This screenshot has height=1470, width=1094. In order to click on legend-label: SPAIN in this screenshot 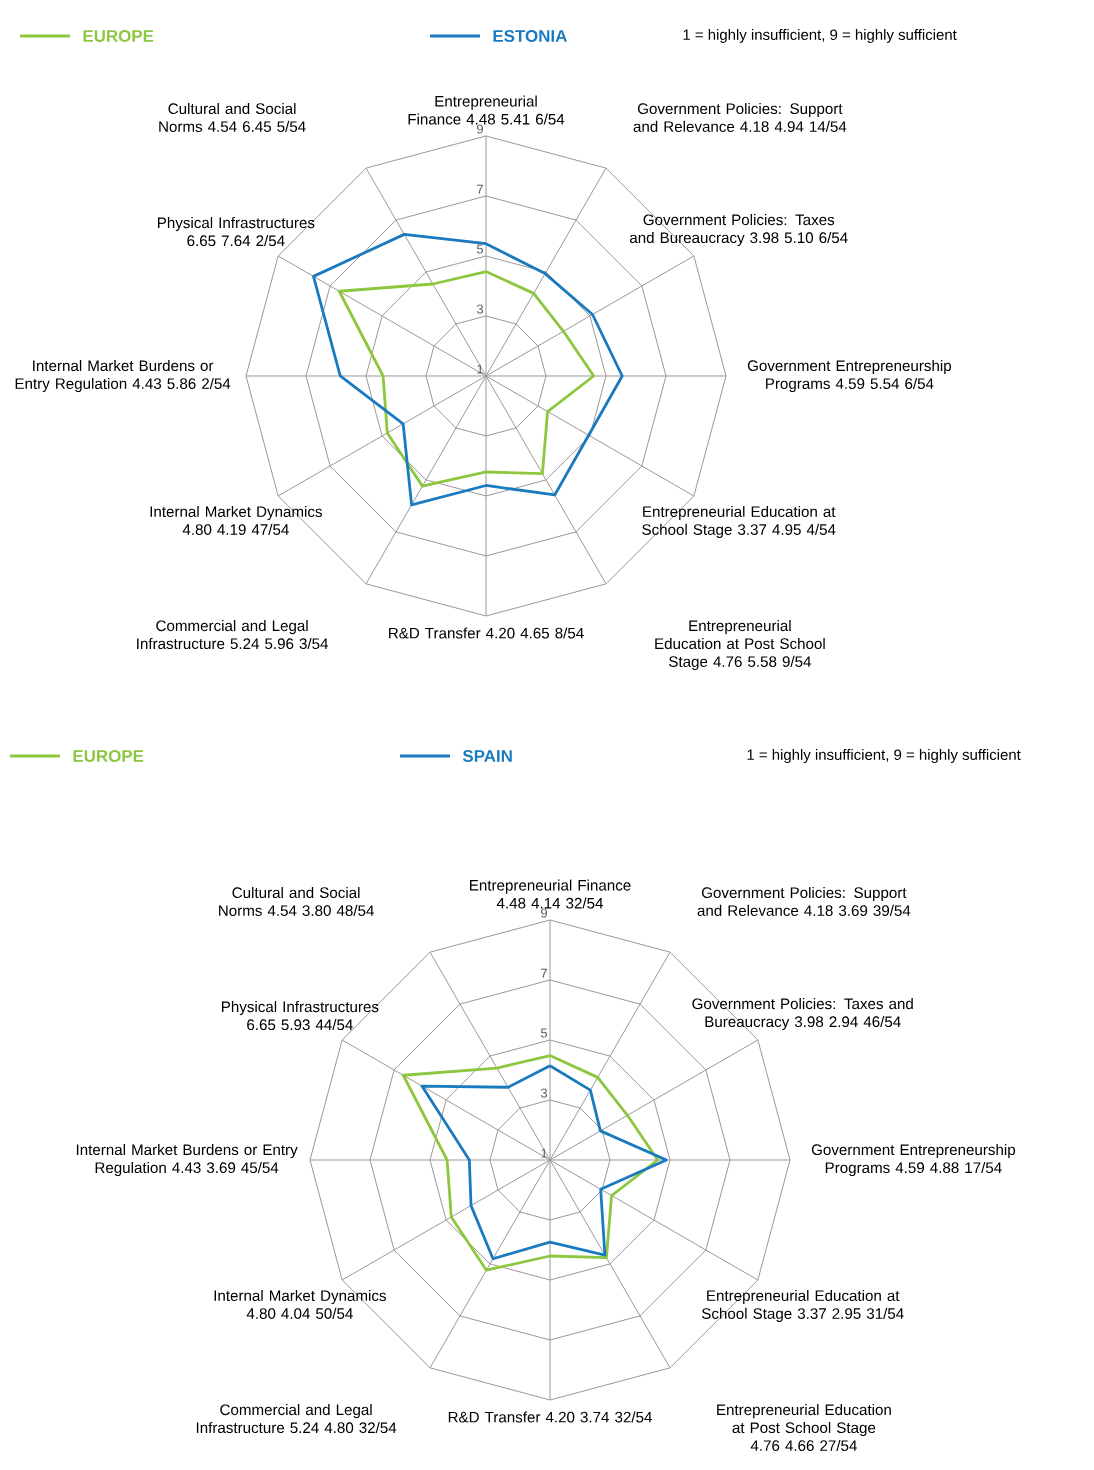, I will do `click(487, 756)`.